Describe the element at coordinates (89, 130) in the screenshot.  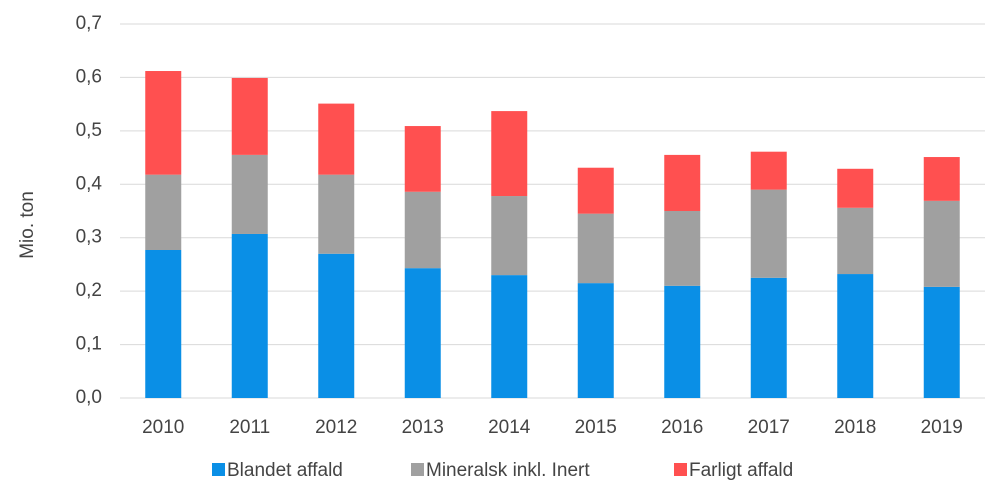
I see `y-tick-label: 0,5` at that location.